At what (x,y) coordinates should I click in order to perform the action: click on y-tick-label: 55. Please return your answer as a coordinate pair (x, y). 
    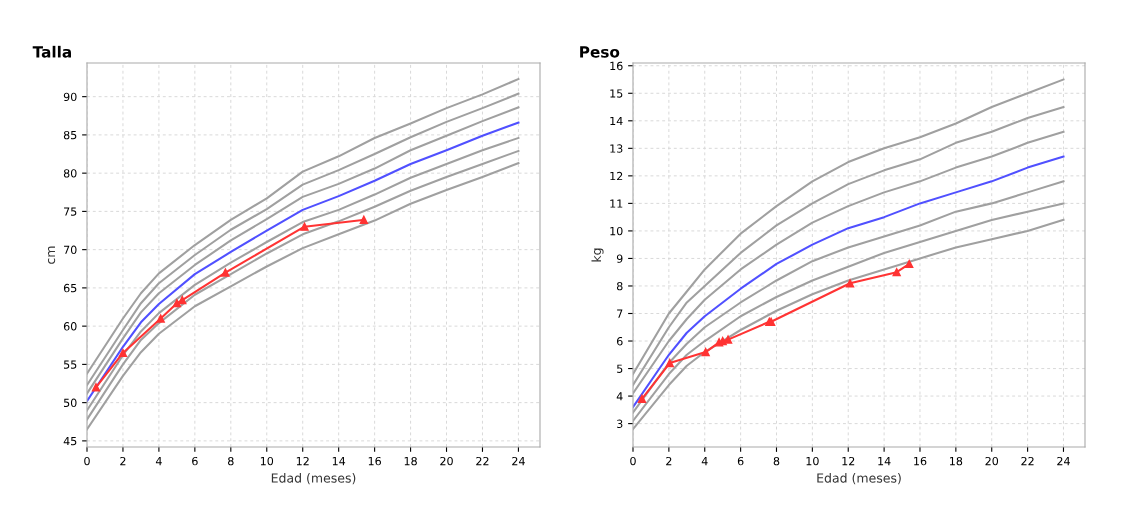
    Looking at the image, I should click on (70, 364).